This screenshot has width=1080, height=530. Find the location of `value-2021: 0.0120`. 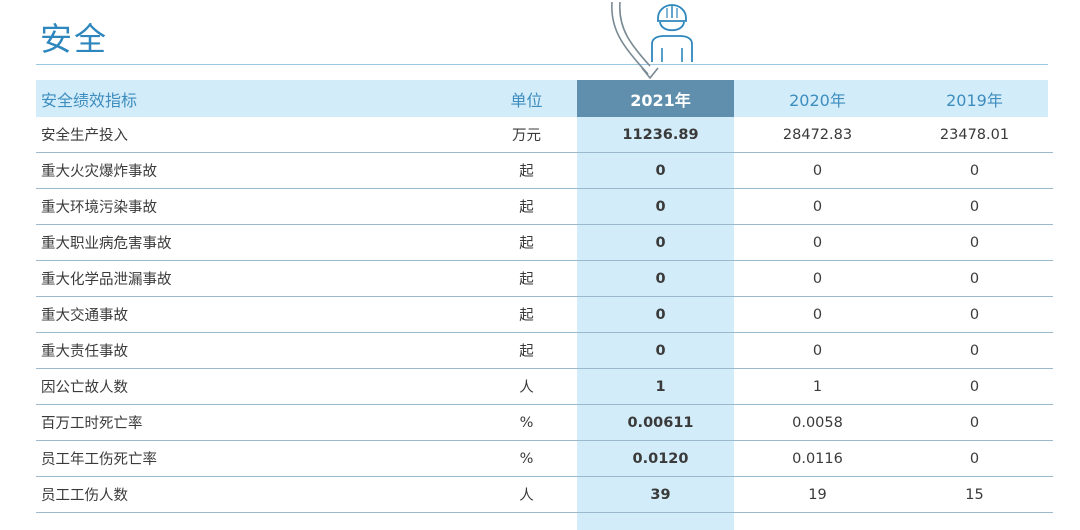

value-2021: 0.0120 is located at coordinates (660, 458).